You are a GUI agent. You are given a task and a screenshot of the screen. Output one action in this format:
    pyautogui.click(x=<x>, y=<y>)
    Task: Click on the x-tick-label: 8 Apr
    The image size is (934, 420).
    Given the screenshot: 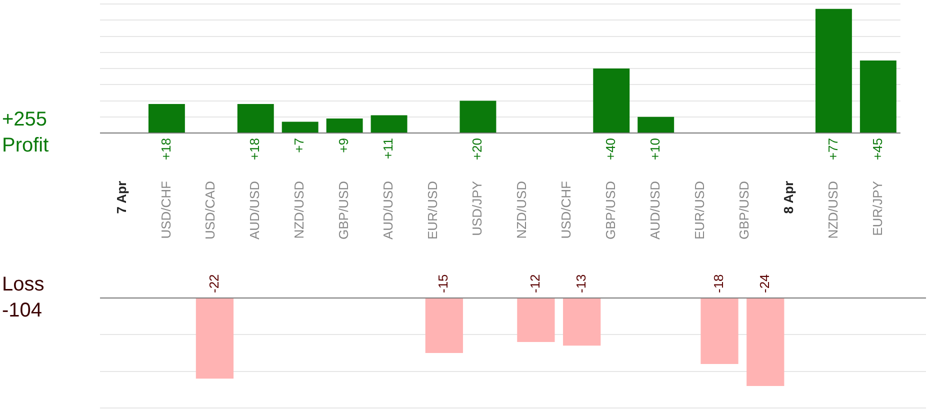 What is the action you would take?
    pyautogui.click(x=788, y=197)
    